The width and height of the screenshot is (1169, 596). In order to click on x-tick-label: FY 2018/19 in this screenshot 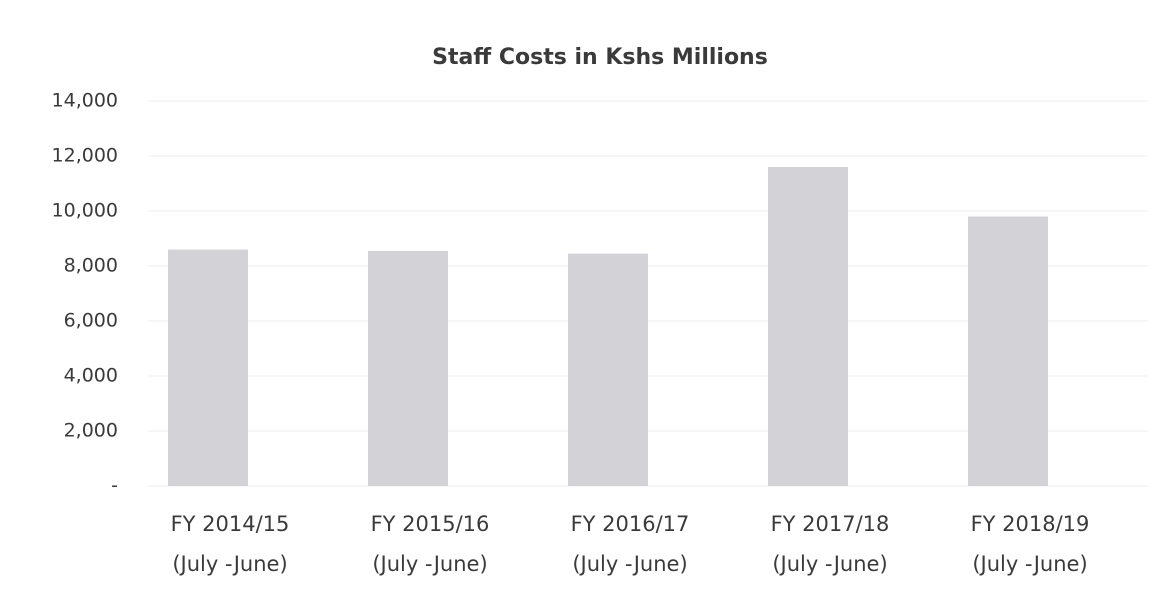, I will do `click(1030, 524)`.